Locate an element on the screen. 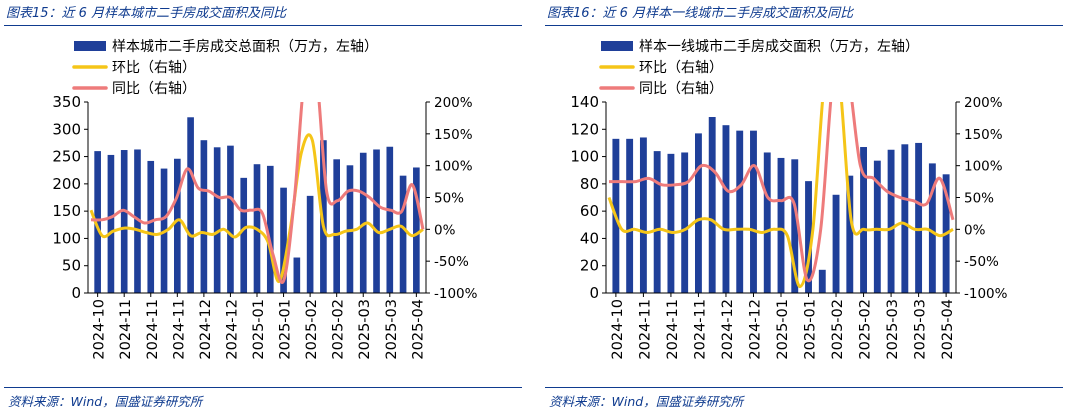 The image size is (1065, 414). left-tick-label: 100 is located at coordinates (584, 157).